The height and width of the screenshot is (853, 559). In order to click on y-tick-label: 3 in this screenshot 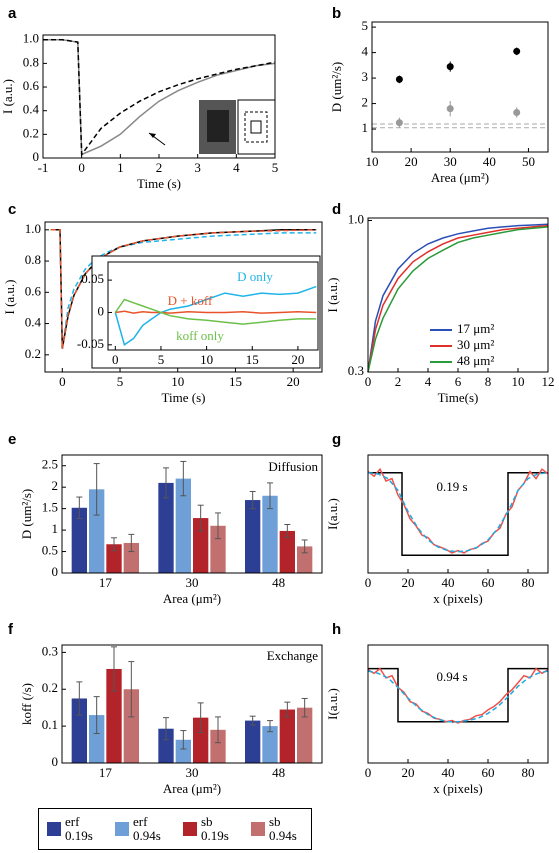, I will do `click(365, 76)`.